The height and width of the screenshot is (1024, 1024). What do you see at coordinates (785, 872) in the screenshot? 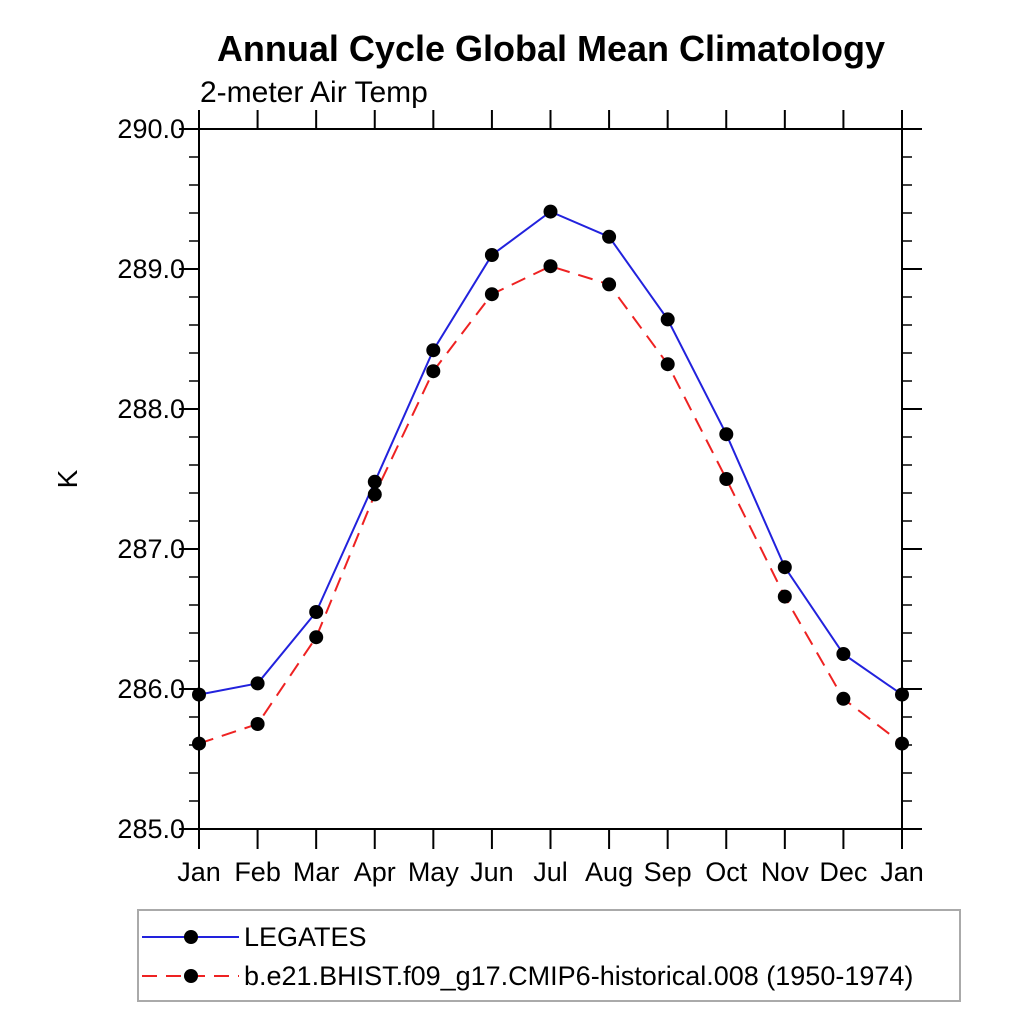
I see `x-tick-label: Nov` at bounding box center [785, 872].